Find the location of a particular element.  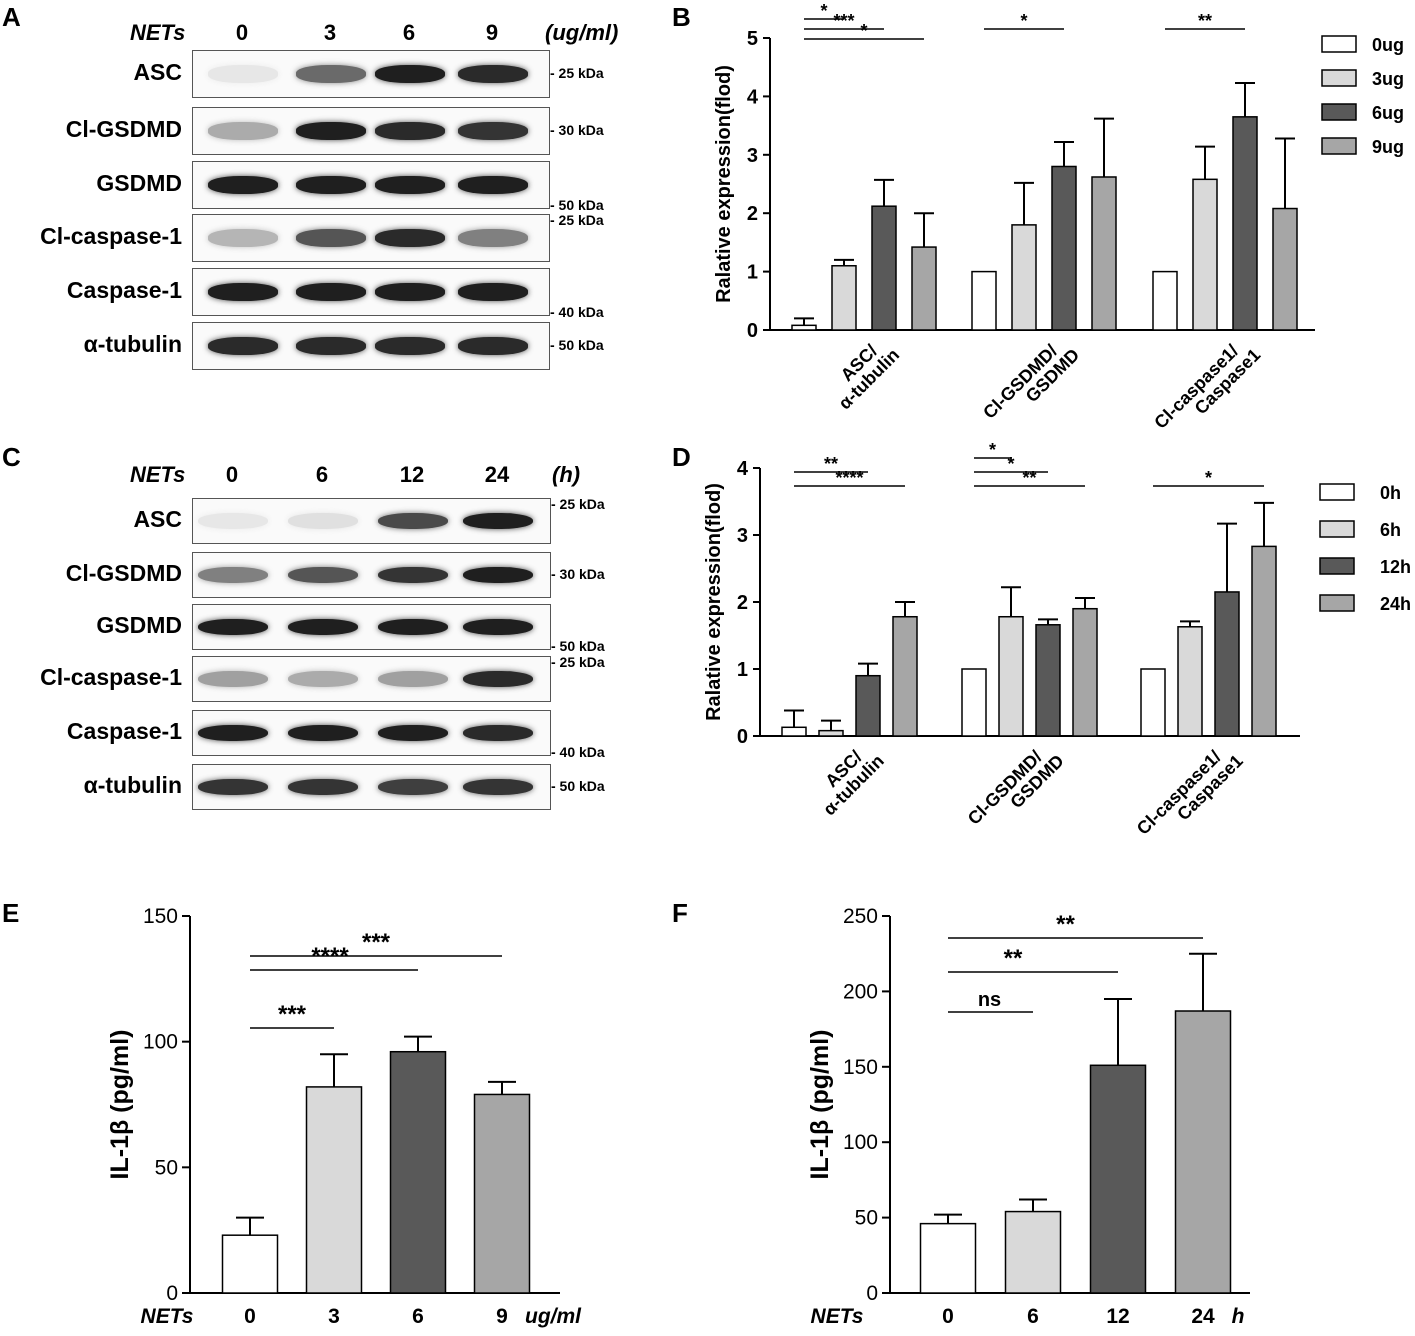

x-tick-label: 3 is located at coordinates (334, 1316).